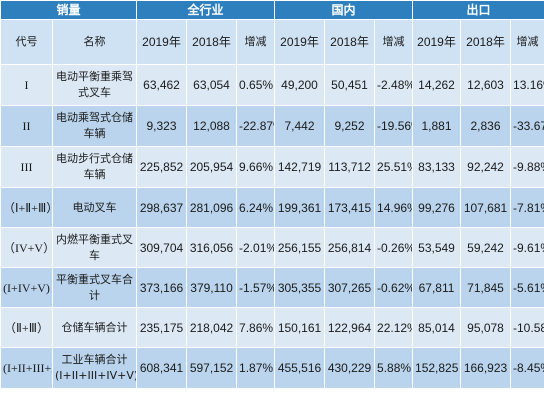 This screenshot has width=544, height=414. I want to click on row-exp-2018: 107,681, so click(486, 207).